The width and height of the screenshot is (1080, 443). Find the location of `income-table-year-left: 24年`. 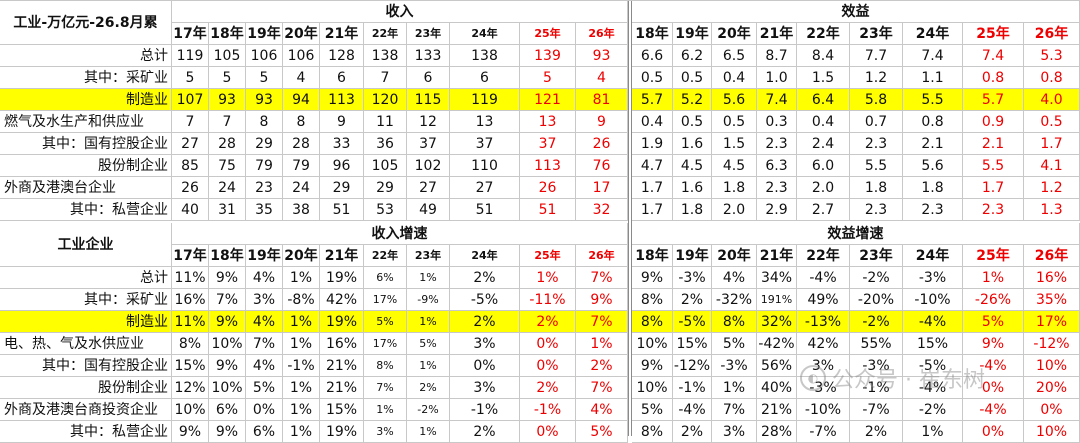

income-table-year-left: 24年 is located at coordinates (485, 34).